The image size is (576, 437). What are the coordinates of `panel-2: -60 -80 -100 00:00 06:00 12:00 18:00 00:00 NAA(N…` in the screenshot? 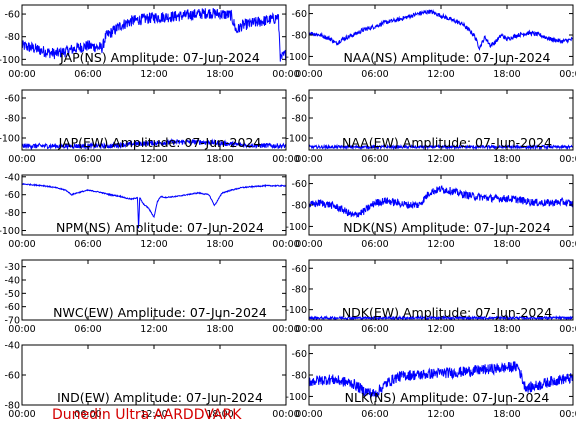 It's located at (430, 42).